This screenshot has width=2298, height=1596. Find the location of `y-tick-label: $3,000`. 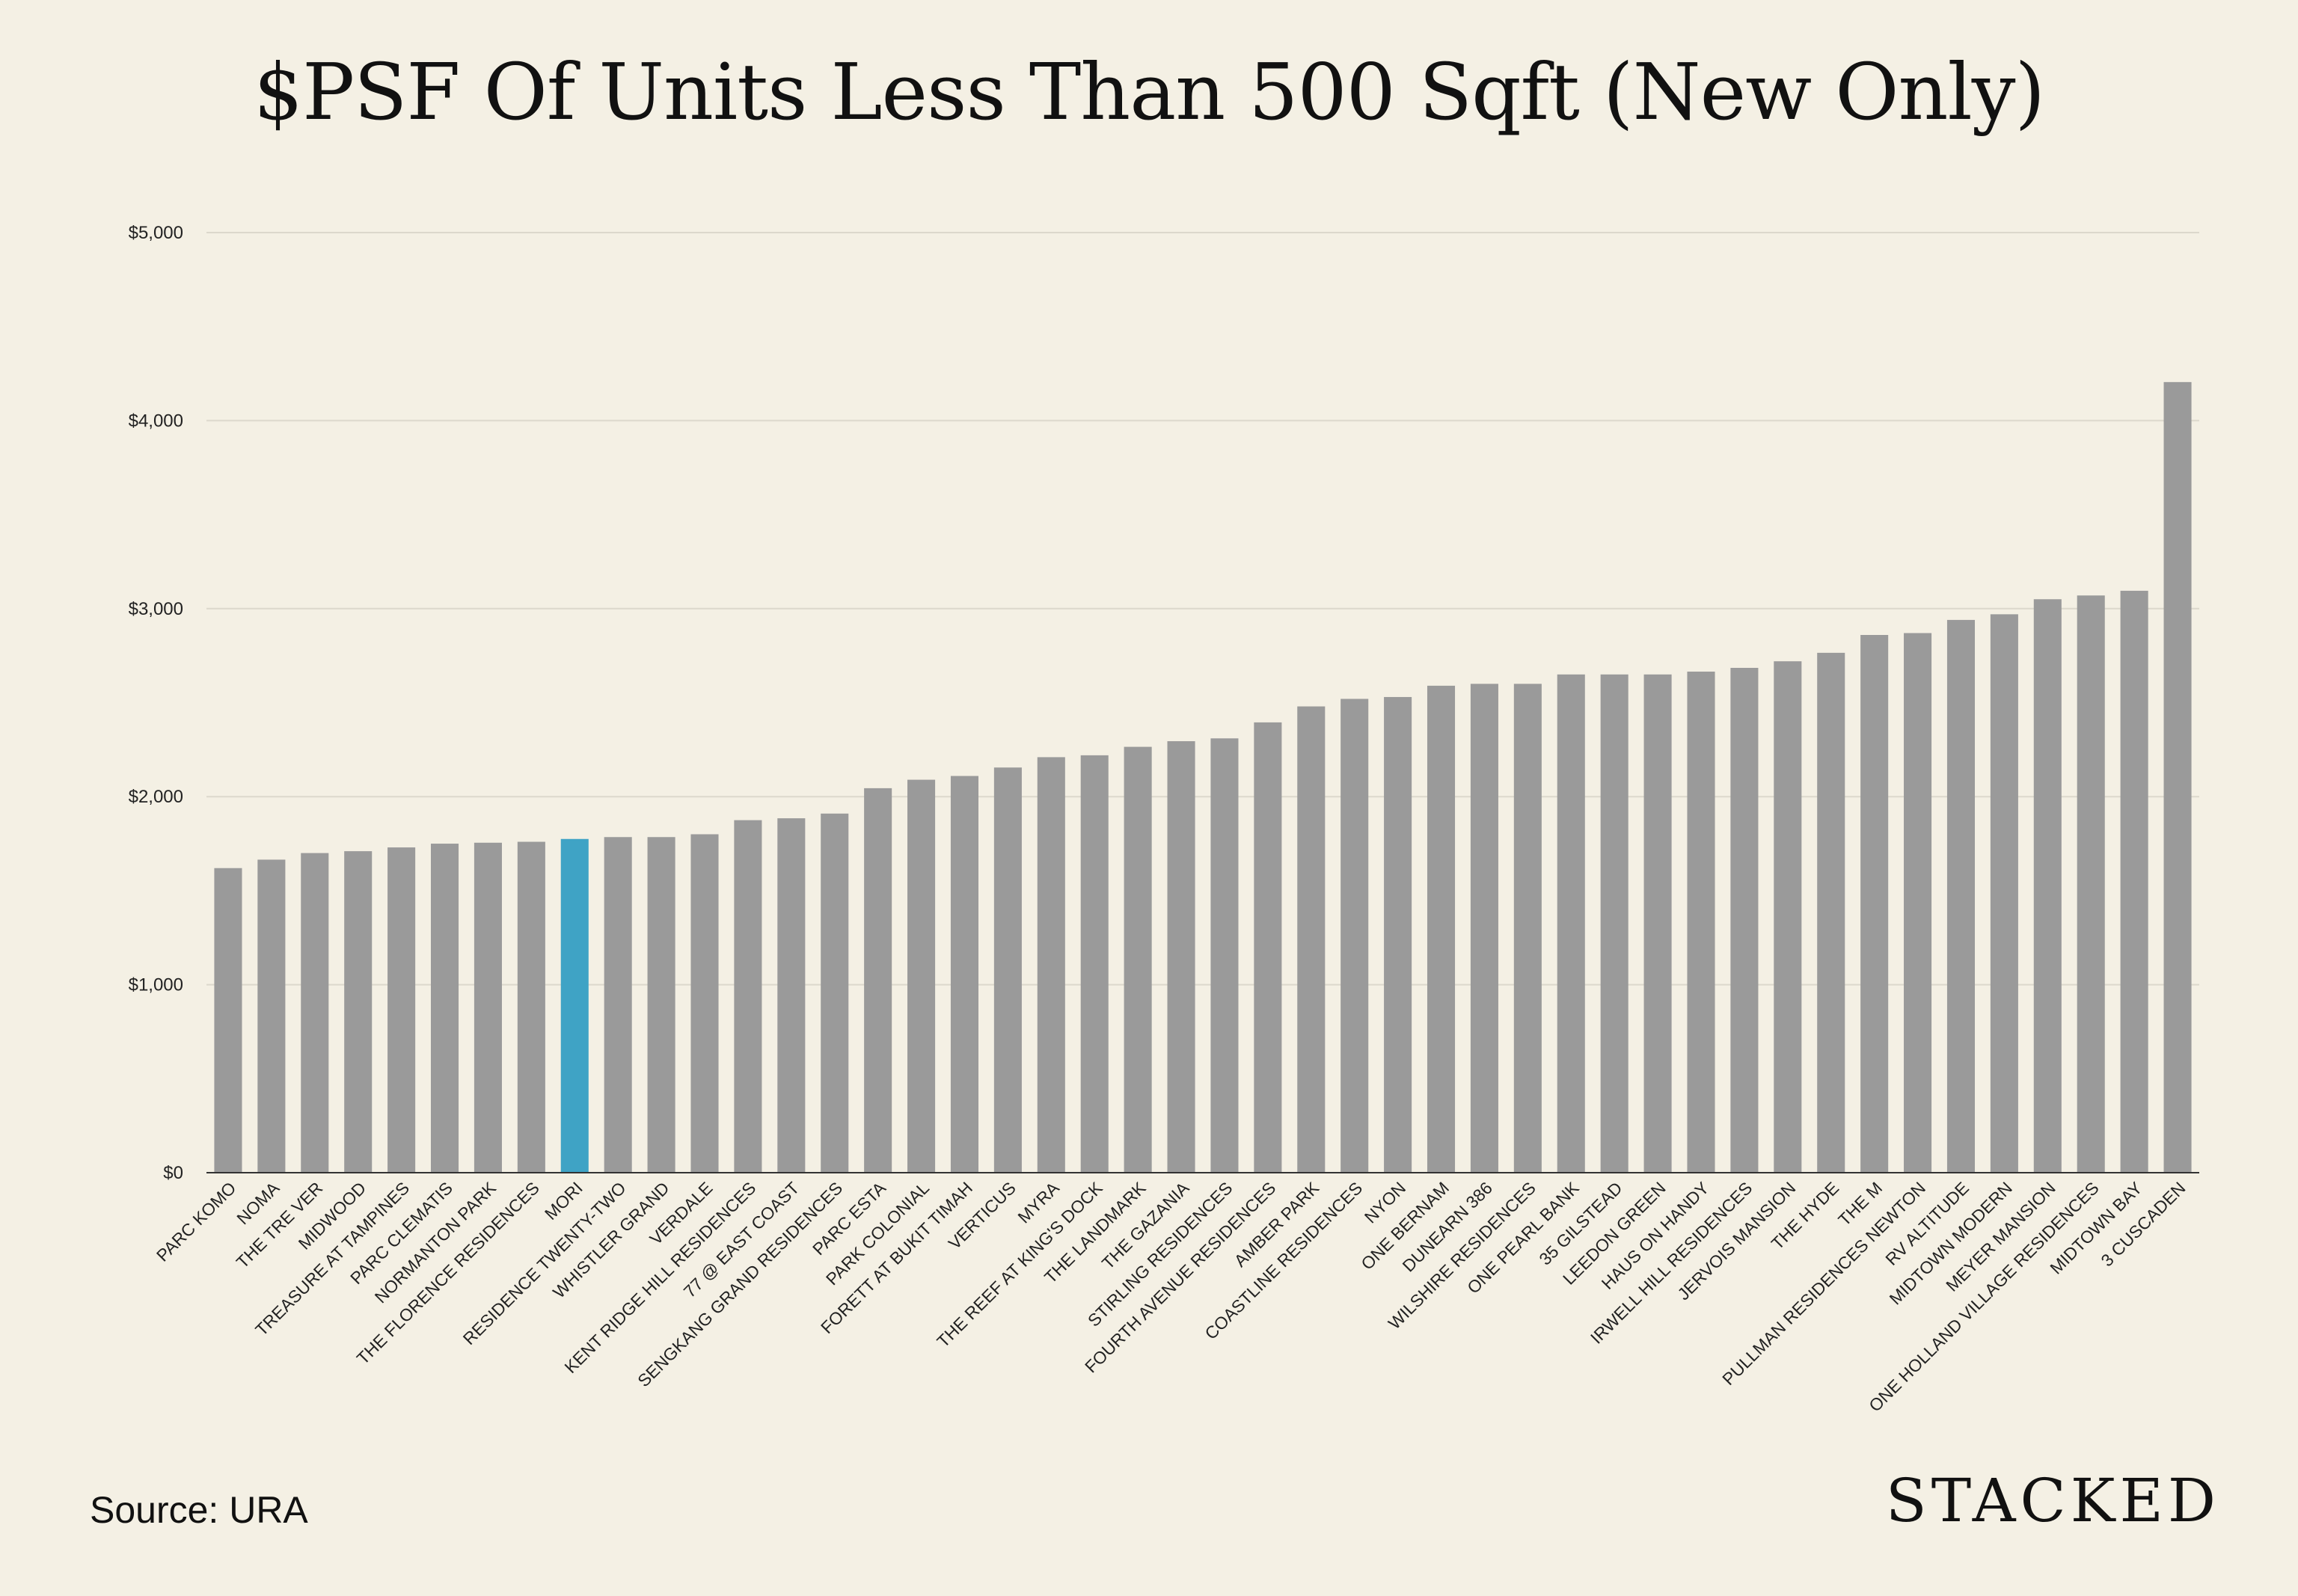

y-tick-label: $3,000 is located at coordinates (156, 609).